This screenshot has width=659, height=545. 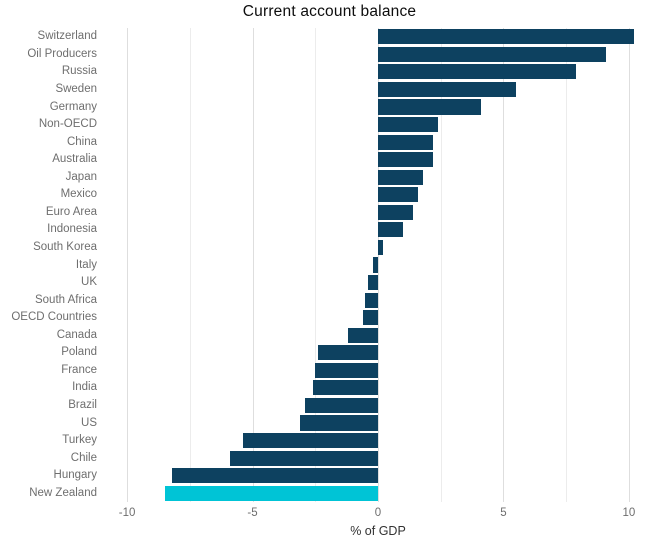 I want to click on bar-oecd-countries, so click(x=370, y=318).